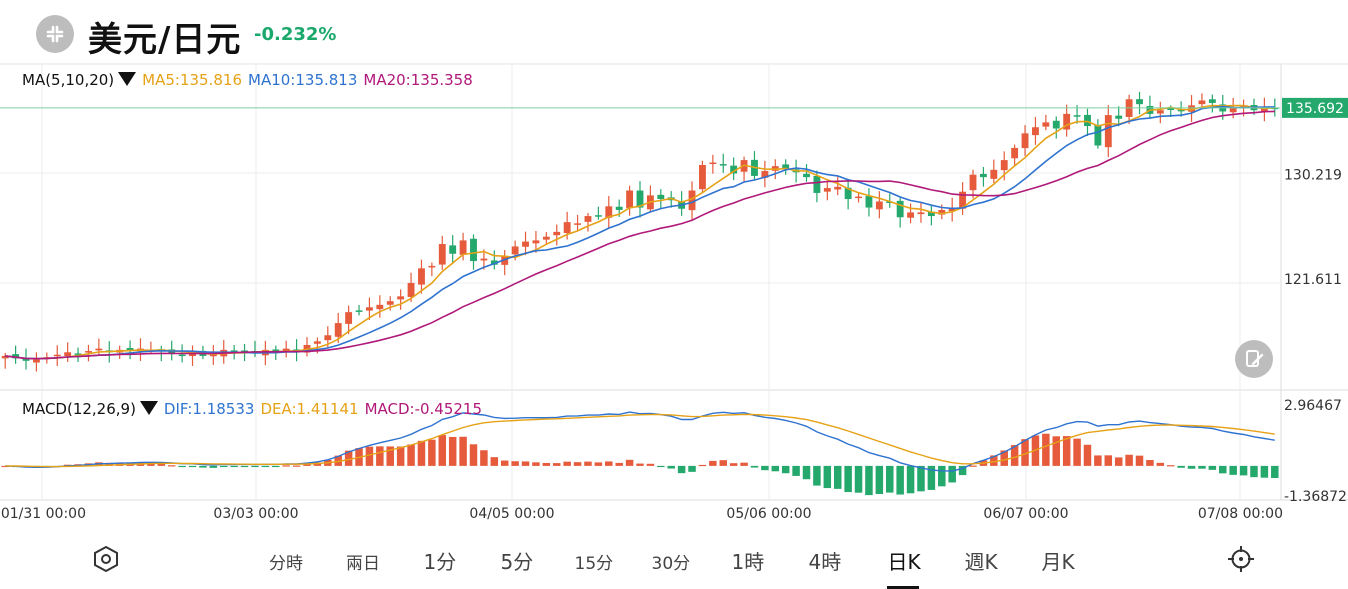  I want to click on ma-settings-label: MA(5,10,20), so click(68, 80).